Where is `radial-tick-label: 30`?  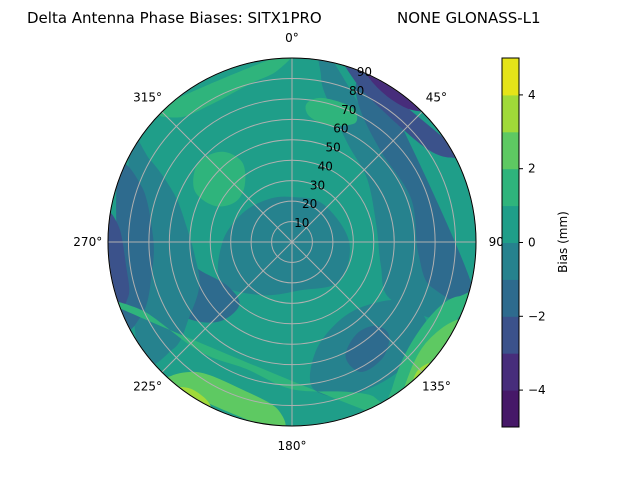 radial-tick-label: 30 is located at coordinates (317, 185).